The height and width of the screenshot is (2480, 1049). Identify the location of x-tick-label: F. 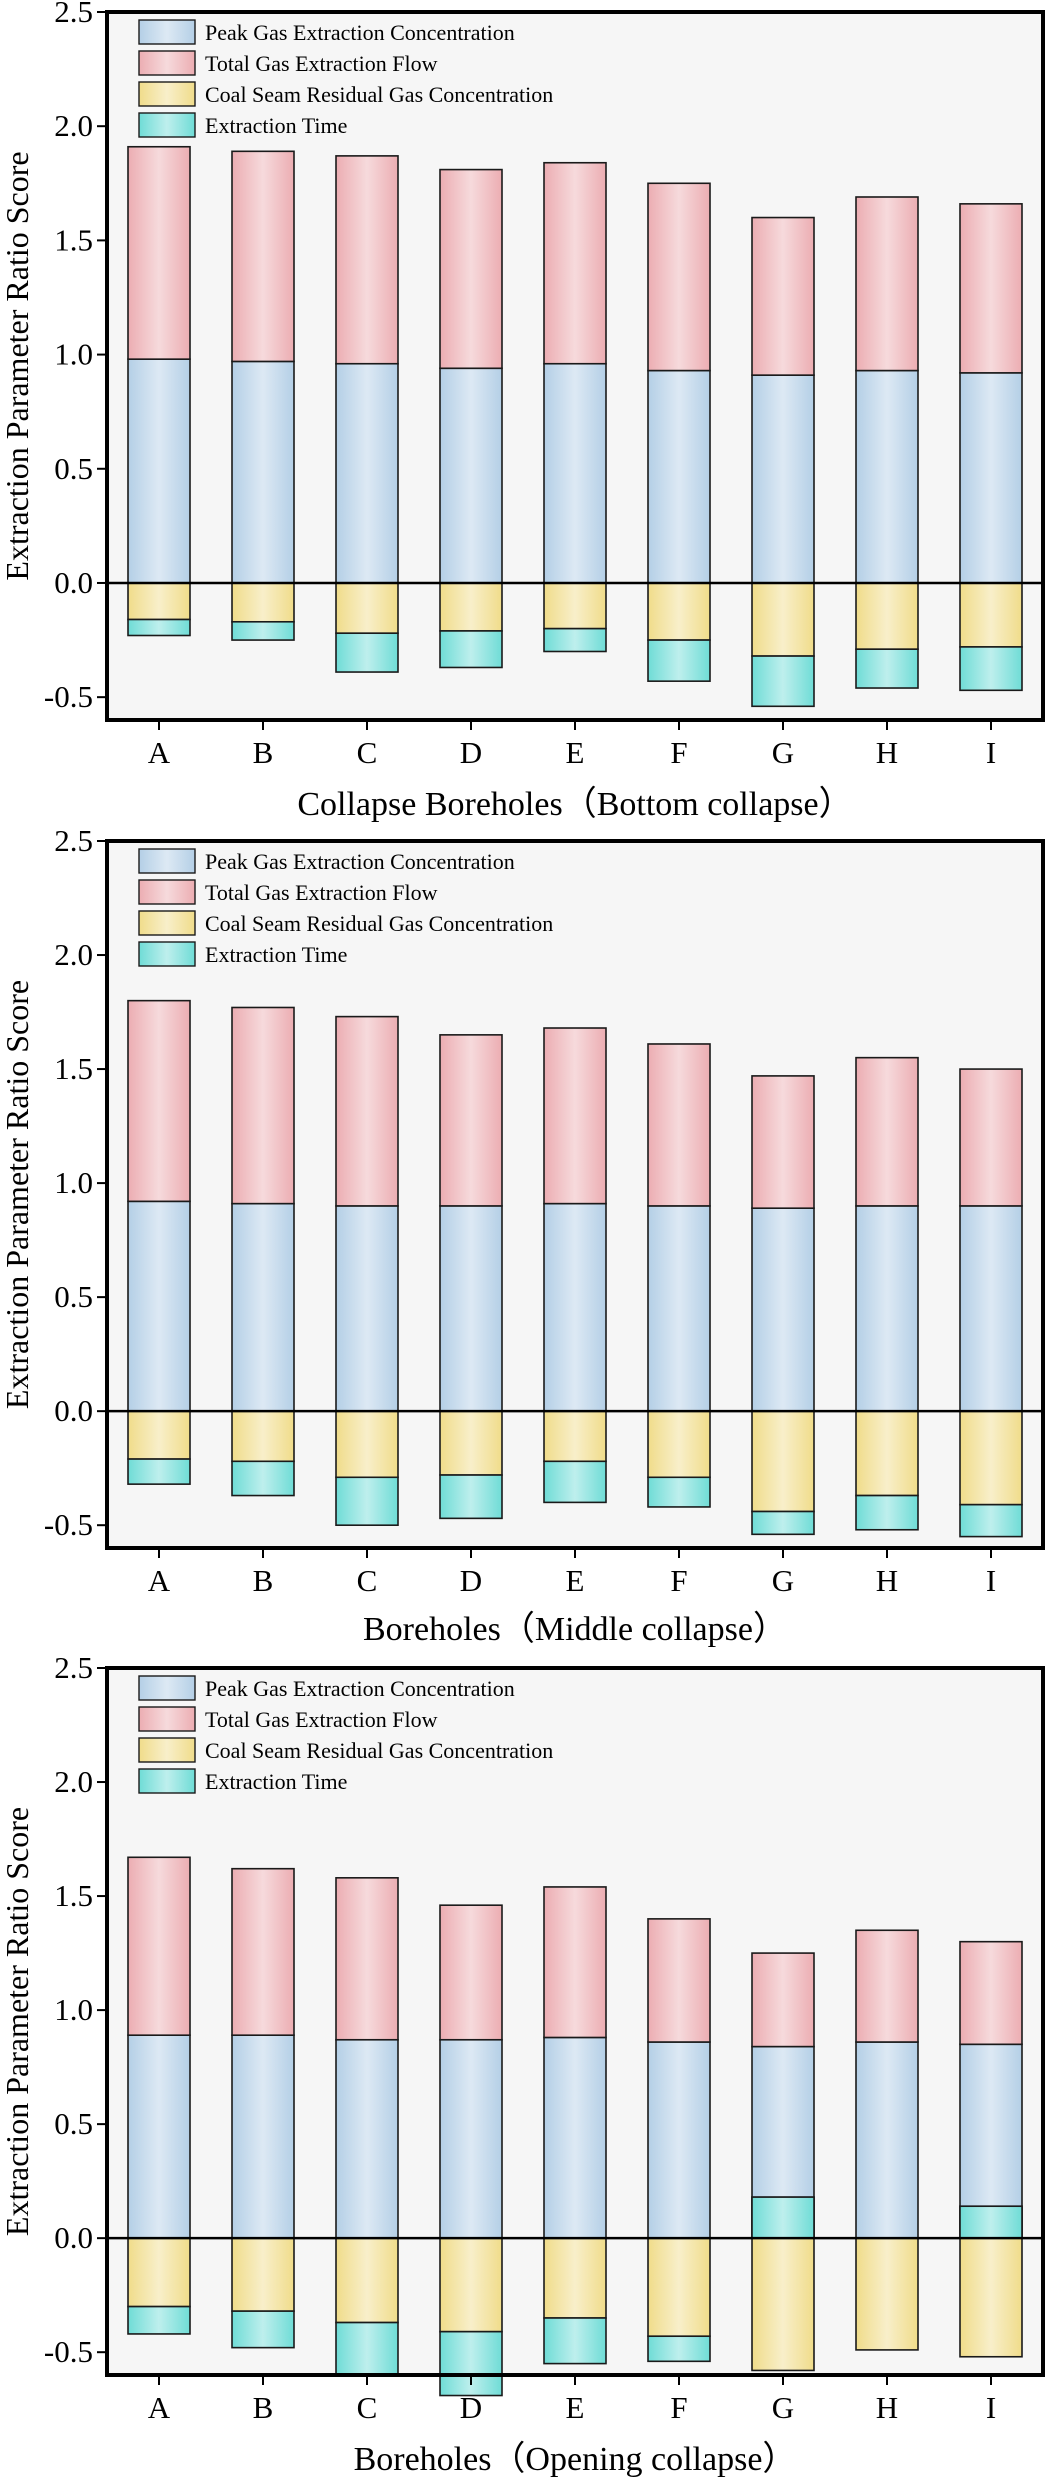
(678, 2407).